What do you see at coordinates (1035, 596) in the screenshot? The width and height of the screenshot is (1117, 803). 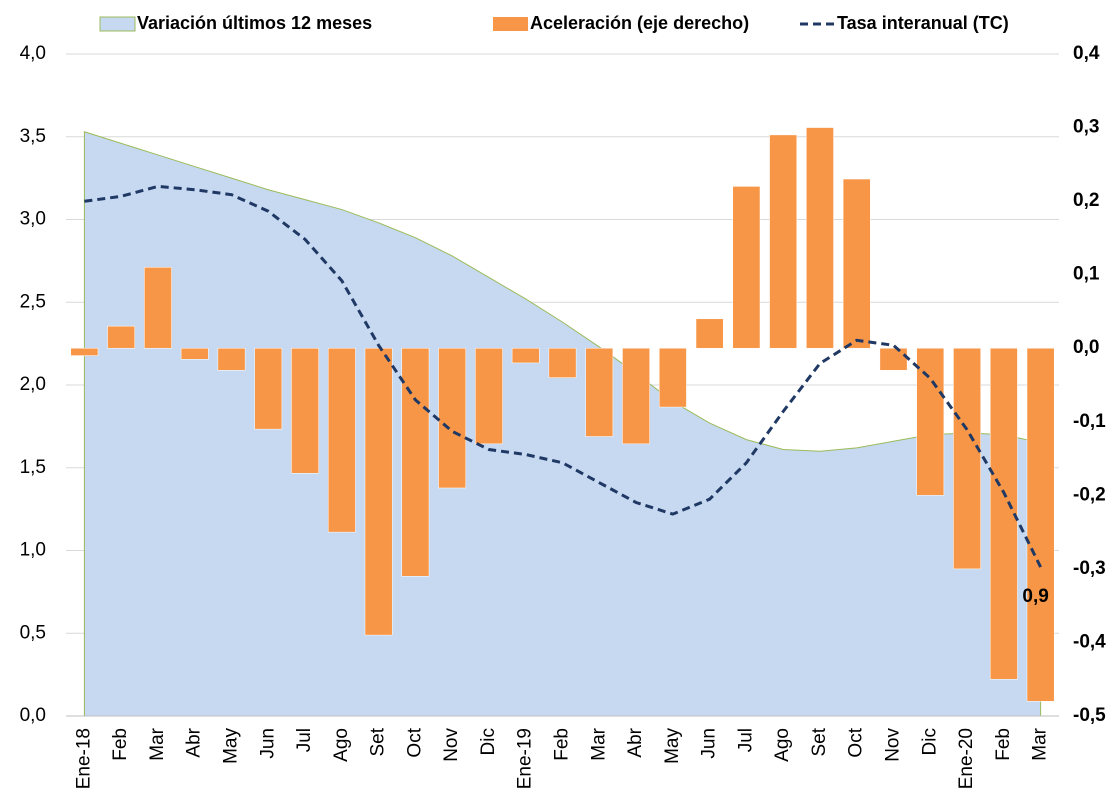 I see `data-label: 0,9` at bounding box center [1035, 596].